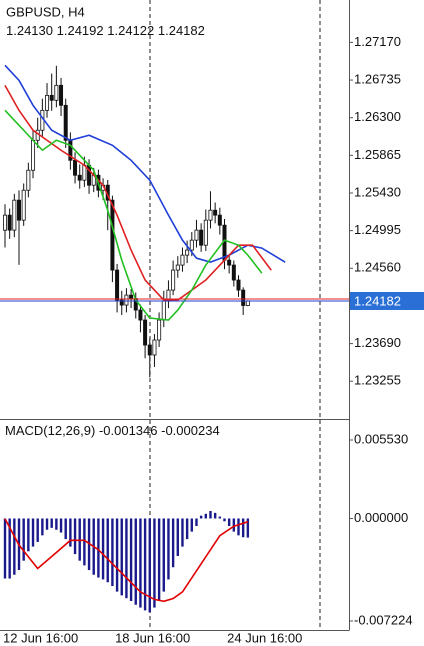 This screenshot has height=646, width=424. I want to click on y-tick-label: 0.000000, so click(381, 517).